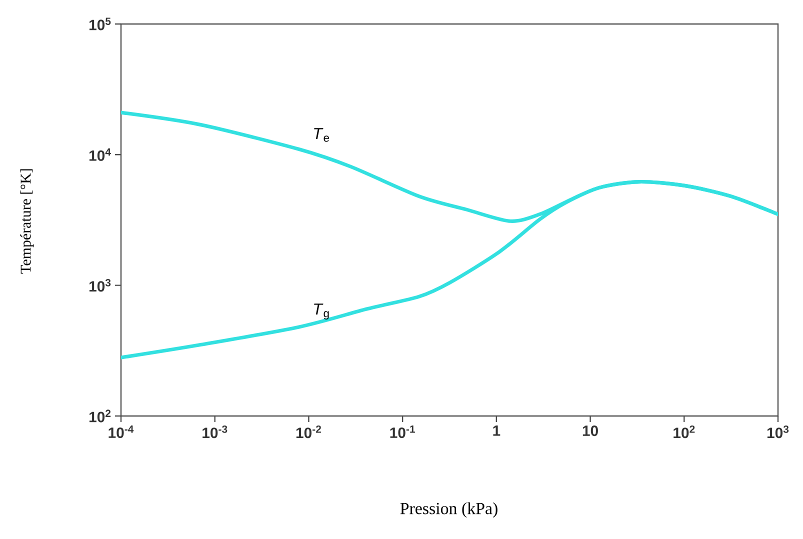 The width and height of the screenshot is (803, 539). What do you see at coordinates (27, 221) in the screenshot?
I see `y-axis-title: Température [°K]` at bounding box center [27, 221].